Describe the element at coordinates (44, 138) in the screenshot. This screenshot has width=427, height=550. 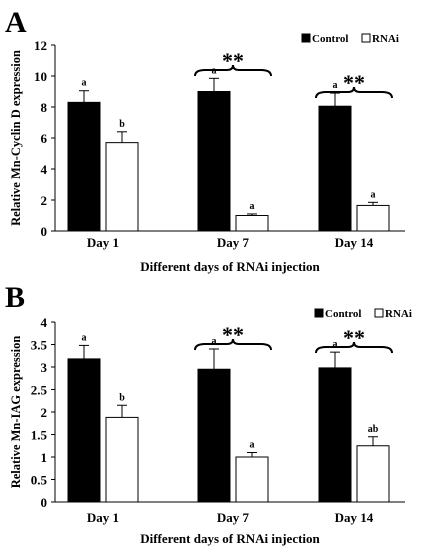
I see `y-tick-label: 6` at that location.